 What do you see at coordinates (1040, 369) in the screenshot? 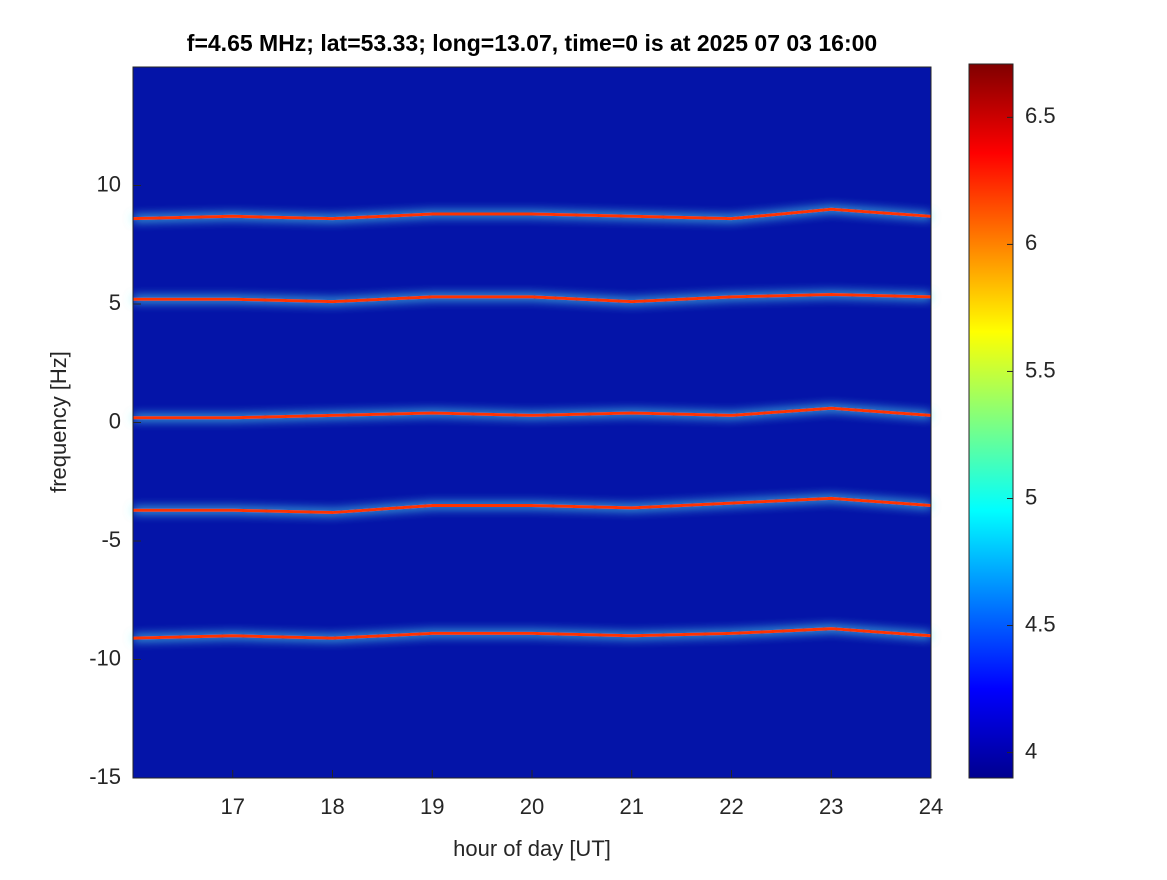
I see `colorbar-tick-label: 5.5` at bounding box center [1040, 369].